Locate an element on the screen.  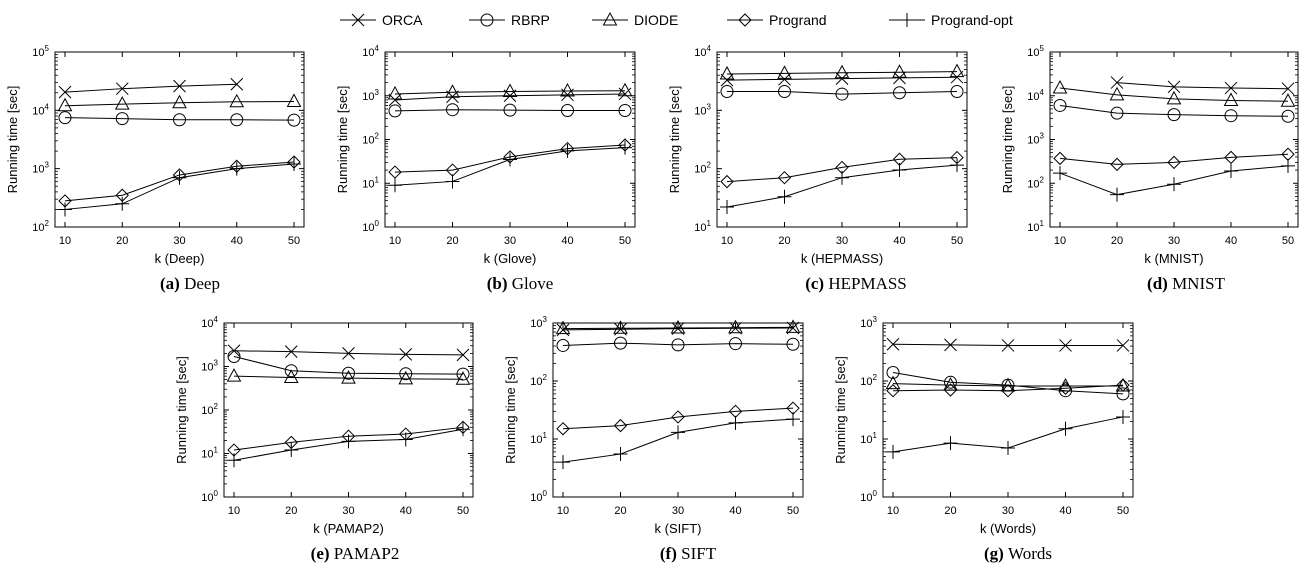
panel-caption: (d) MNIST is located at coordinates (1186, 283).